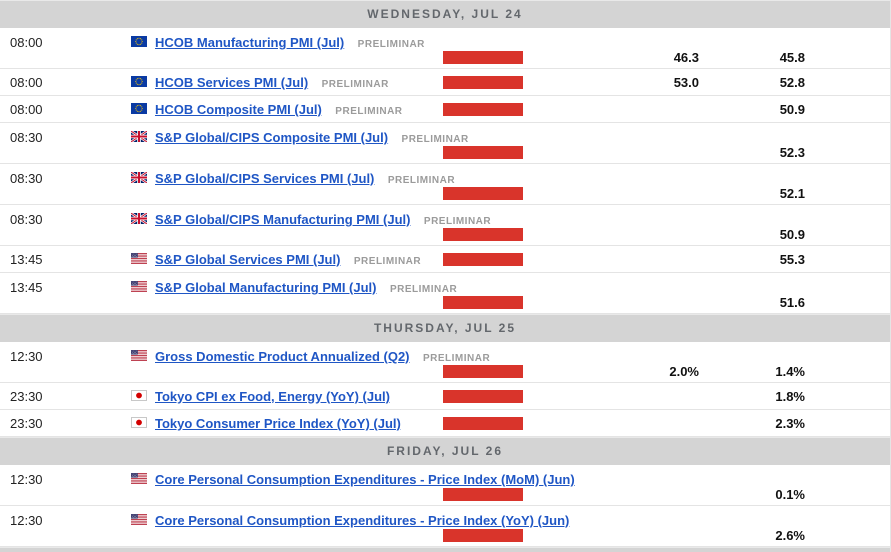 The image size is (891, 552). What do you see at coordinates (238, 109) in the screenshot?
I see `event-link: HCOB Composite PMI (Jul)` at bounding box center [238, 109].